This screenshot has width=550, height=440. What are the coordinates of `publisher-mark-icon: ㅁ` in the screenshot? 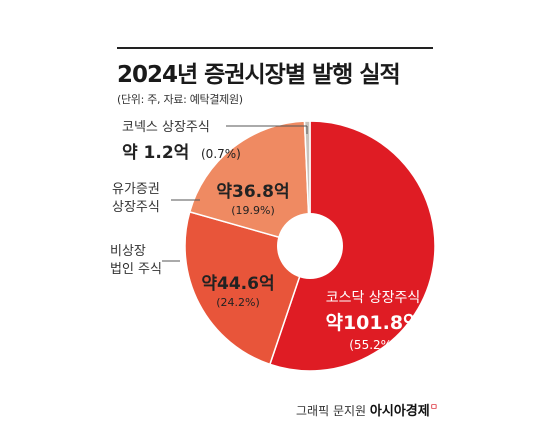 It's located at (433, 408).